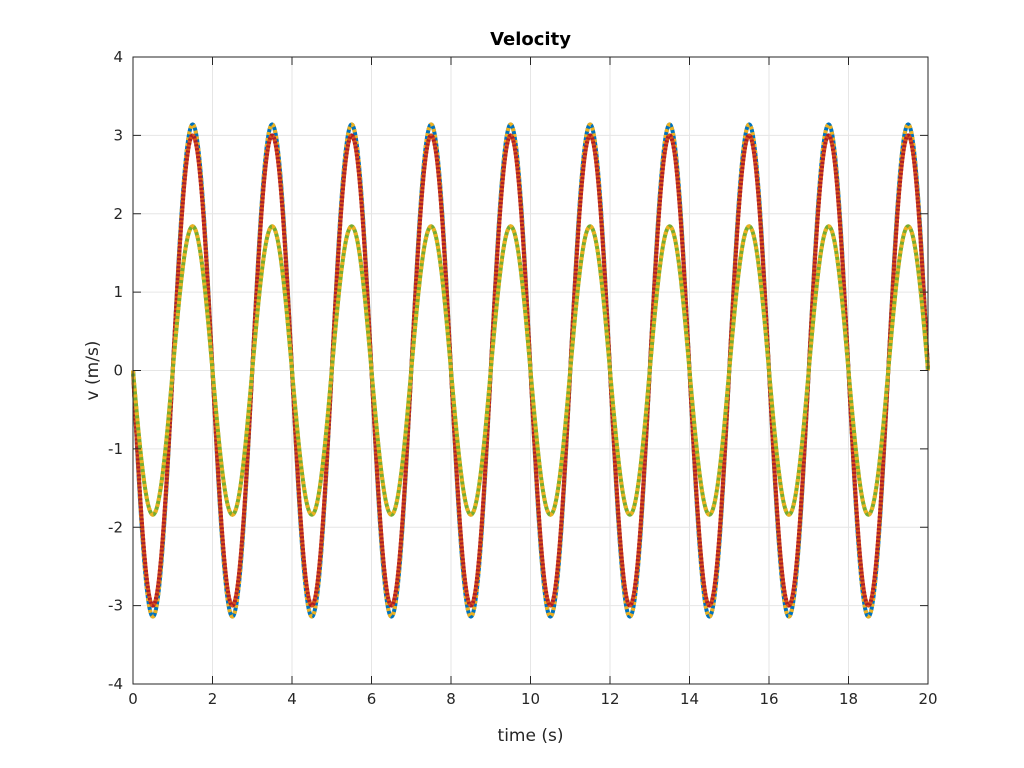 Image resolution: width=1024 pixels, height=768 pixels. Describe the element at coordinates (768, 699) in the screenshot. I see `x-tick-label: 16` at that location.